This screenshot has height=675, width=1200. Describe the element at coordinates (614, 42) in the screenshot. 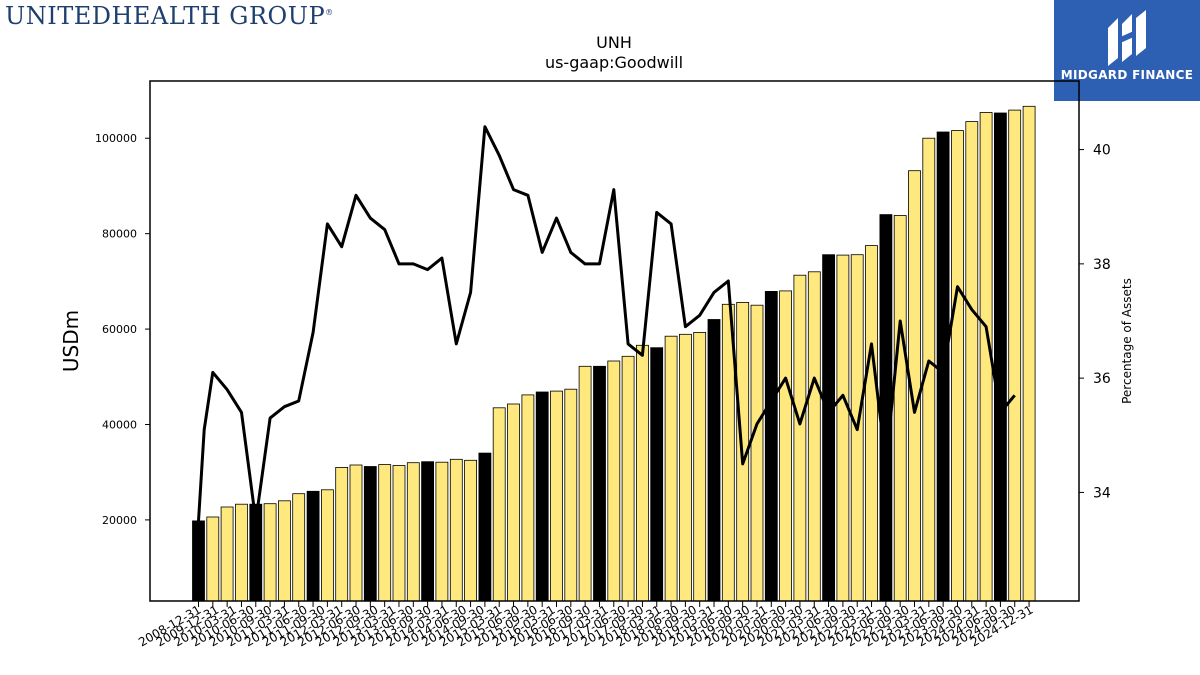

I see `chart-title: UNH` at that location.